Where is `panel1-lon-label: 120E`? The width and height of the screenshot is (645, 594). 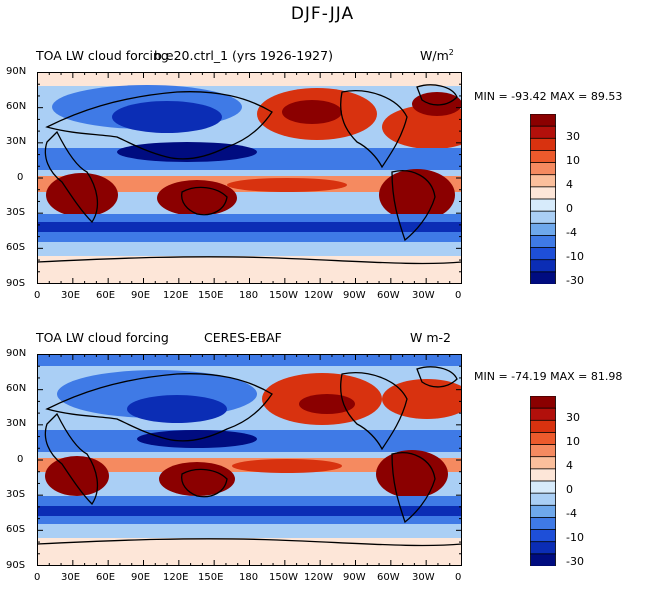 panel1-lon-label: 120E is located at coordinates (176, 295).